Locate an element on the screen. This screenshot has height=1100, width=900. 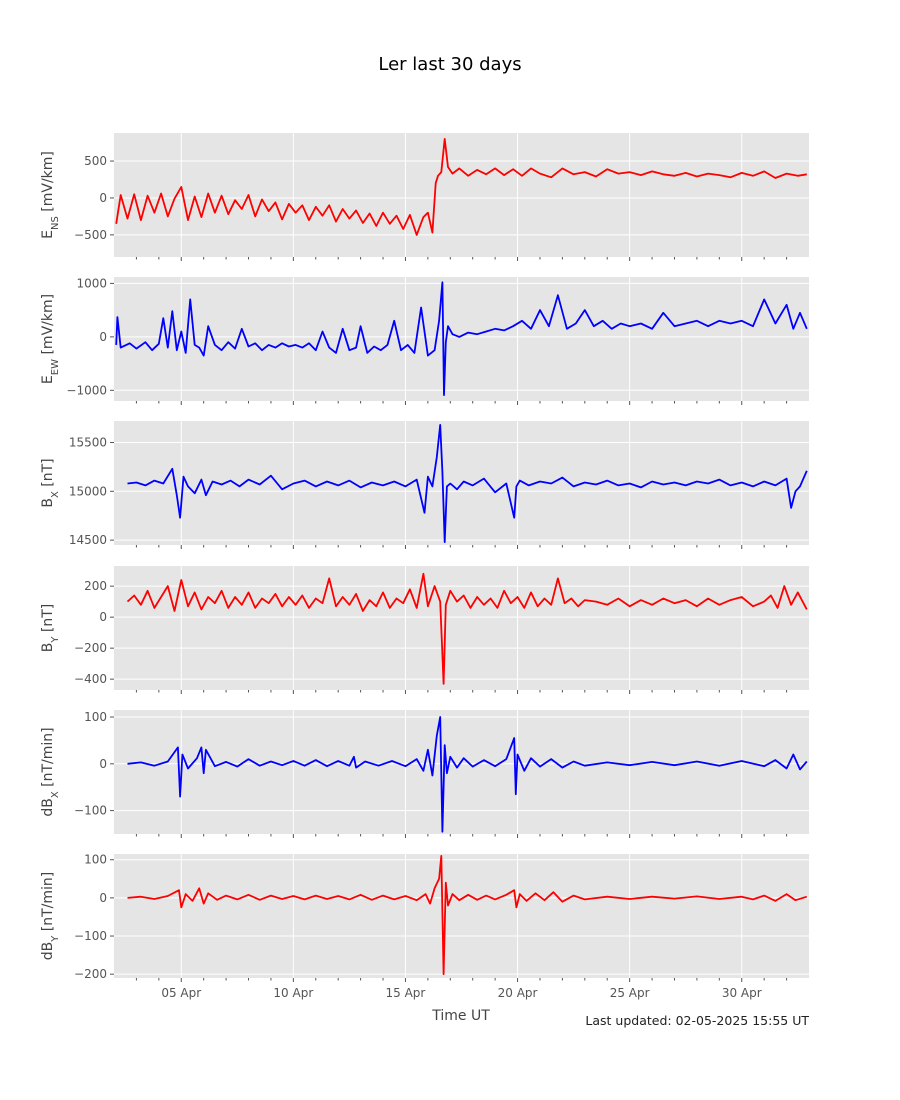
panel-2: −1000 0 1000 EEW [mV/km] is located at coordinates (424, 340).